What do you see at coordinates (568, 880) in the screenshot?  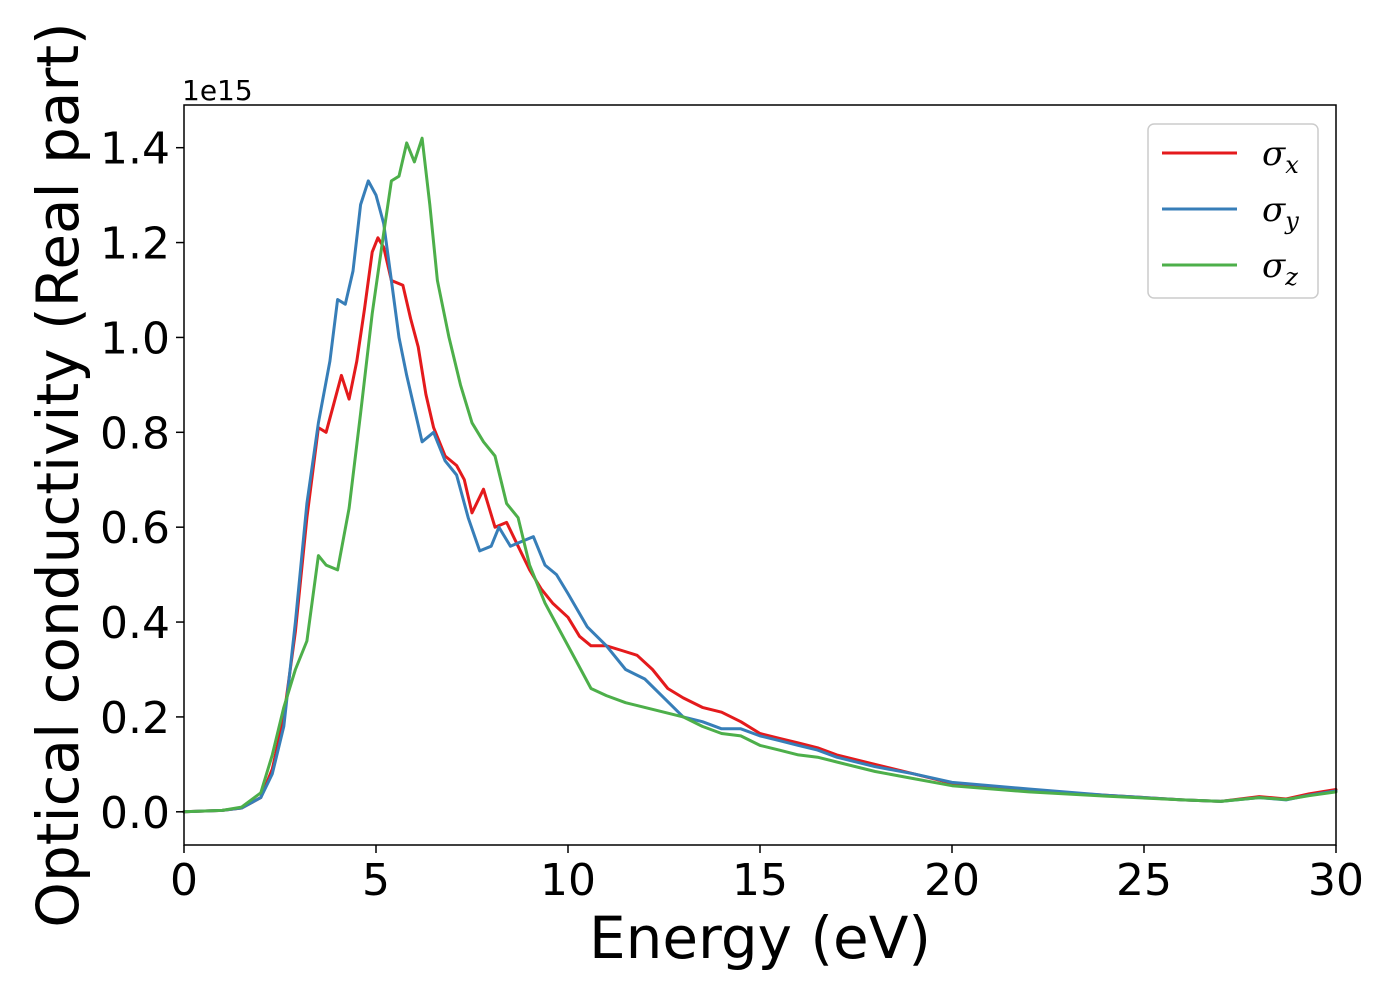 I see `x-tick-label: 10` at bounding box center [568, 880].